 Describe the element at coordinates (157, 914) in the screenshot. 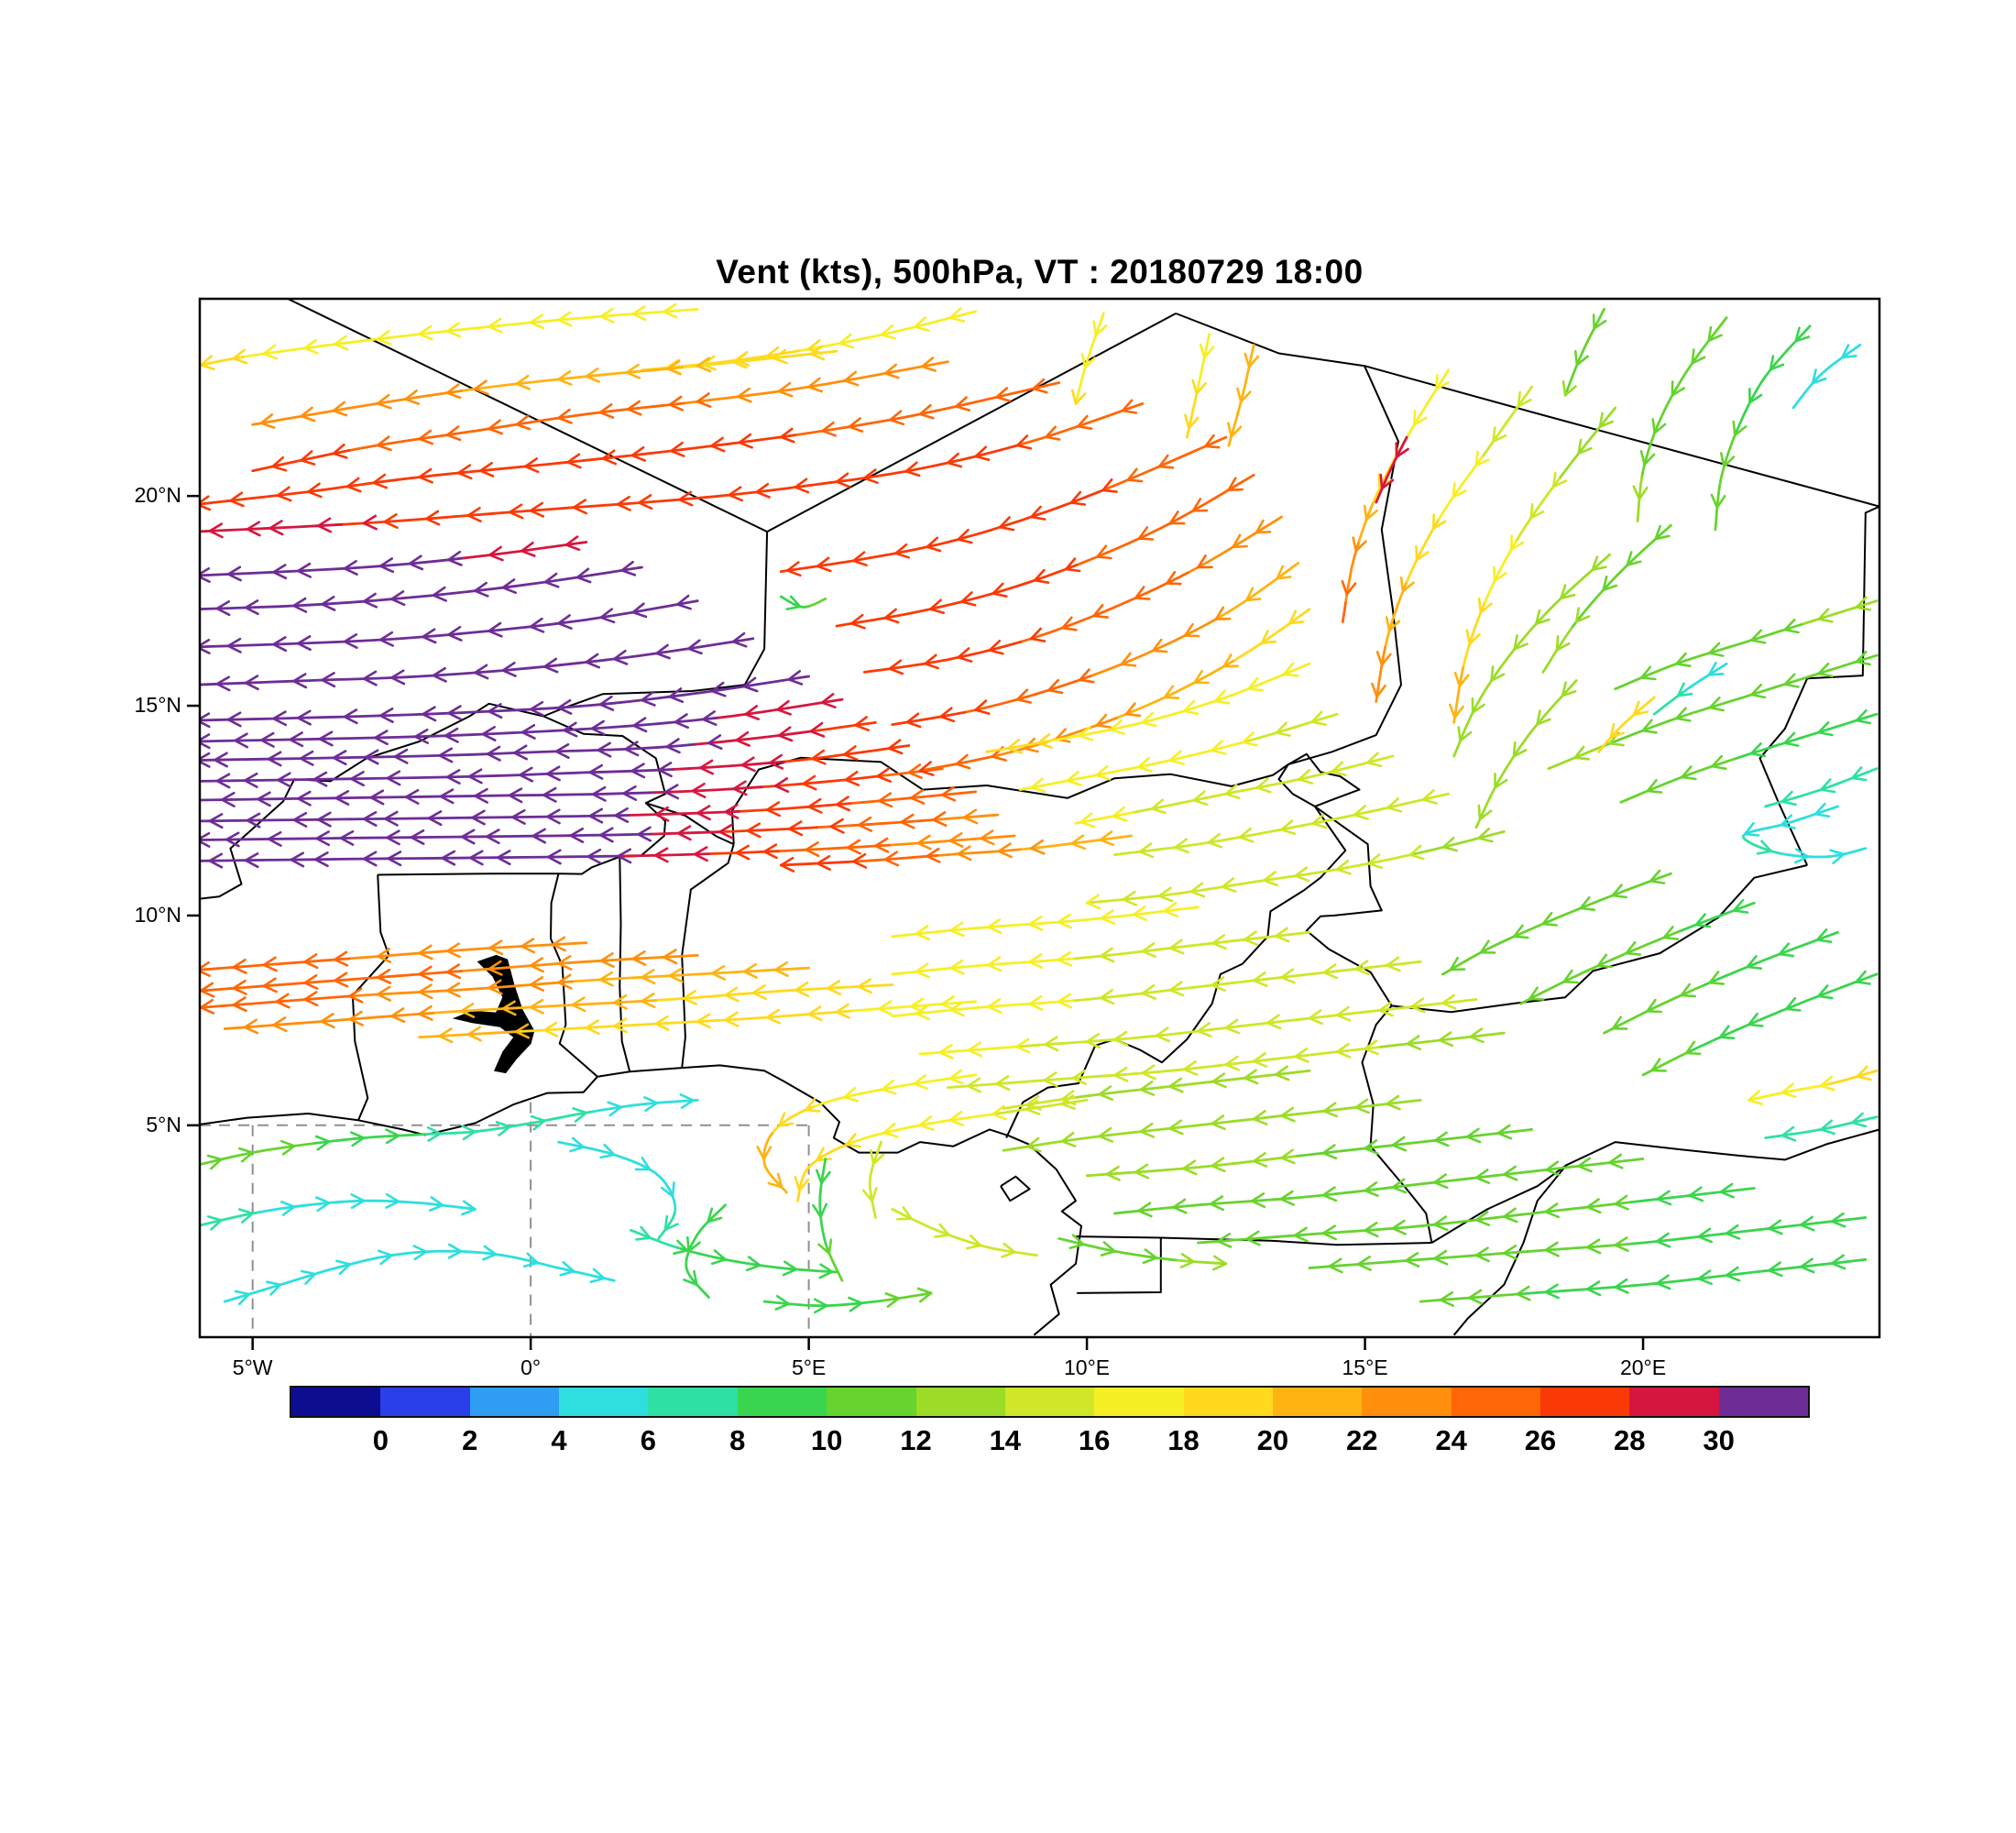

I see `y-tick-label: 10°N` at that location.